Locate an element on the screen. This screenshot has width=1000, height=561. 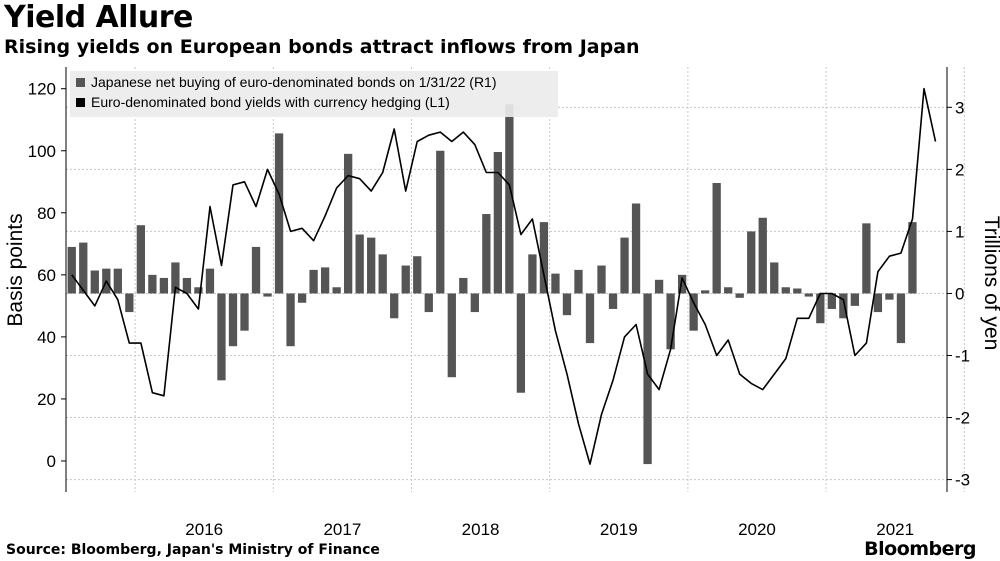
left-tick-label: 120 is located at coordinates (42, 89).